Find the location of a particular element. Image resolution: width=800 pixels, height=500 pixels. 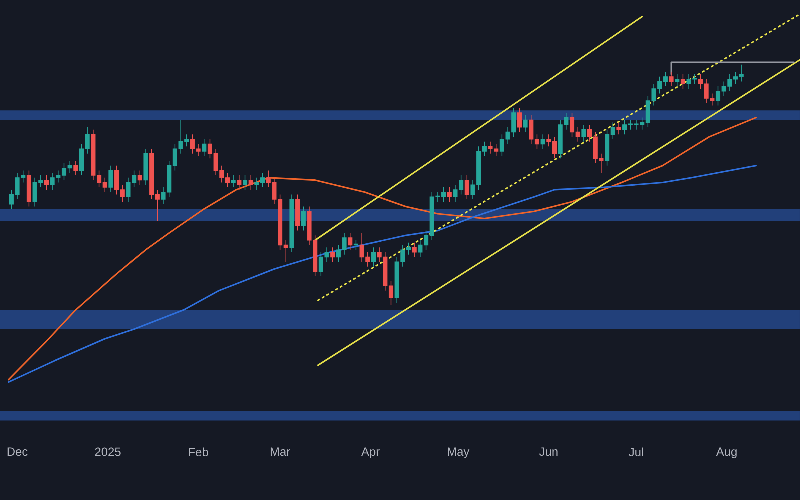

x-tick-label: Aug is located at coordinates (726, 453).